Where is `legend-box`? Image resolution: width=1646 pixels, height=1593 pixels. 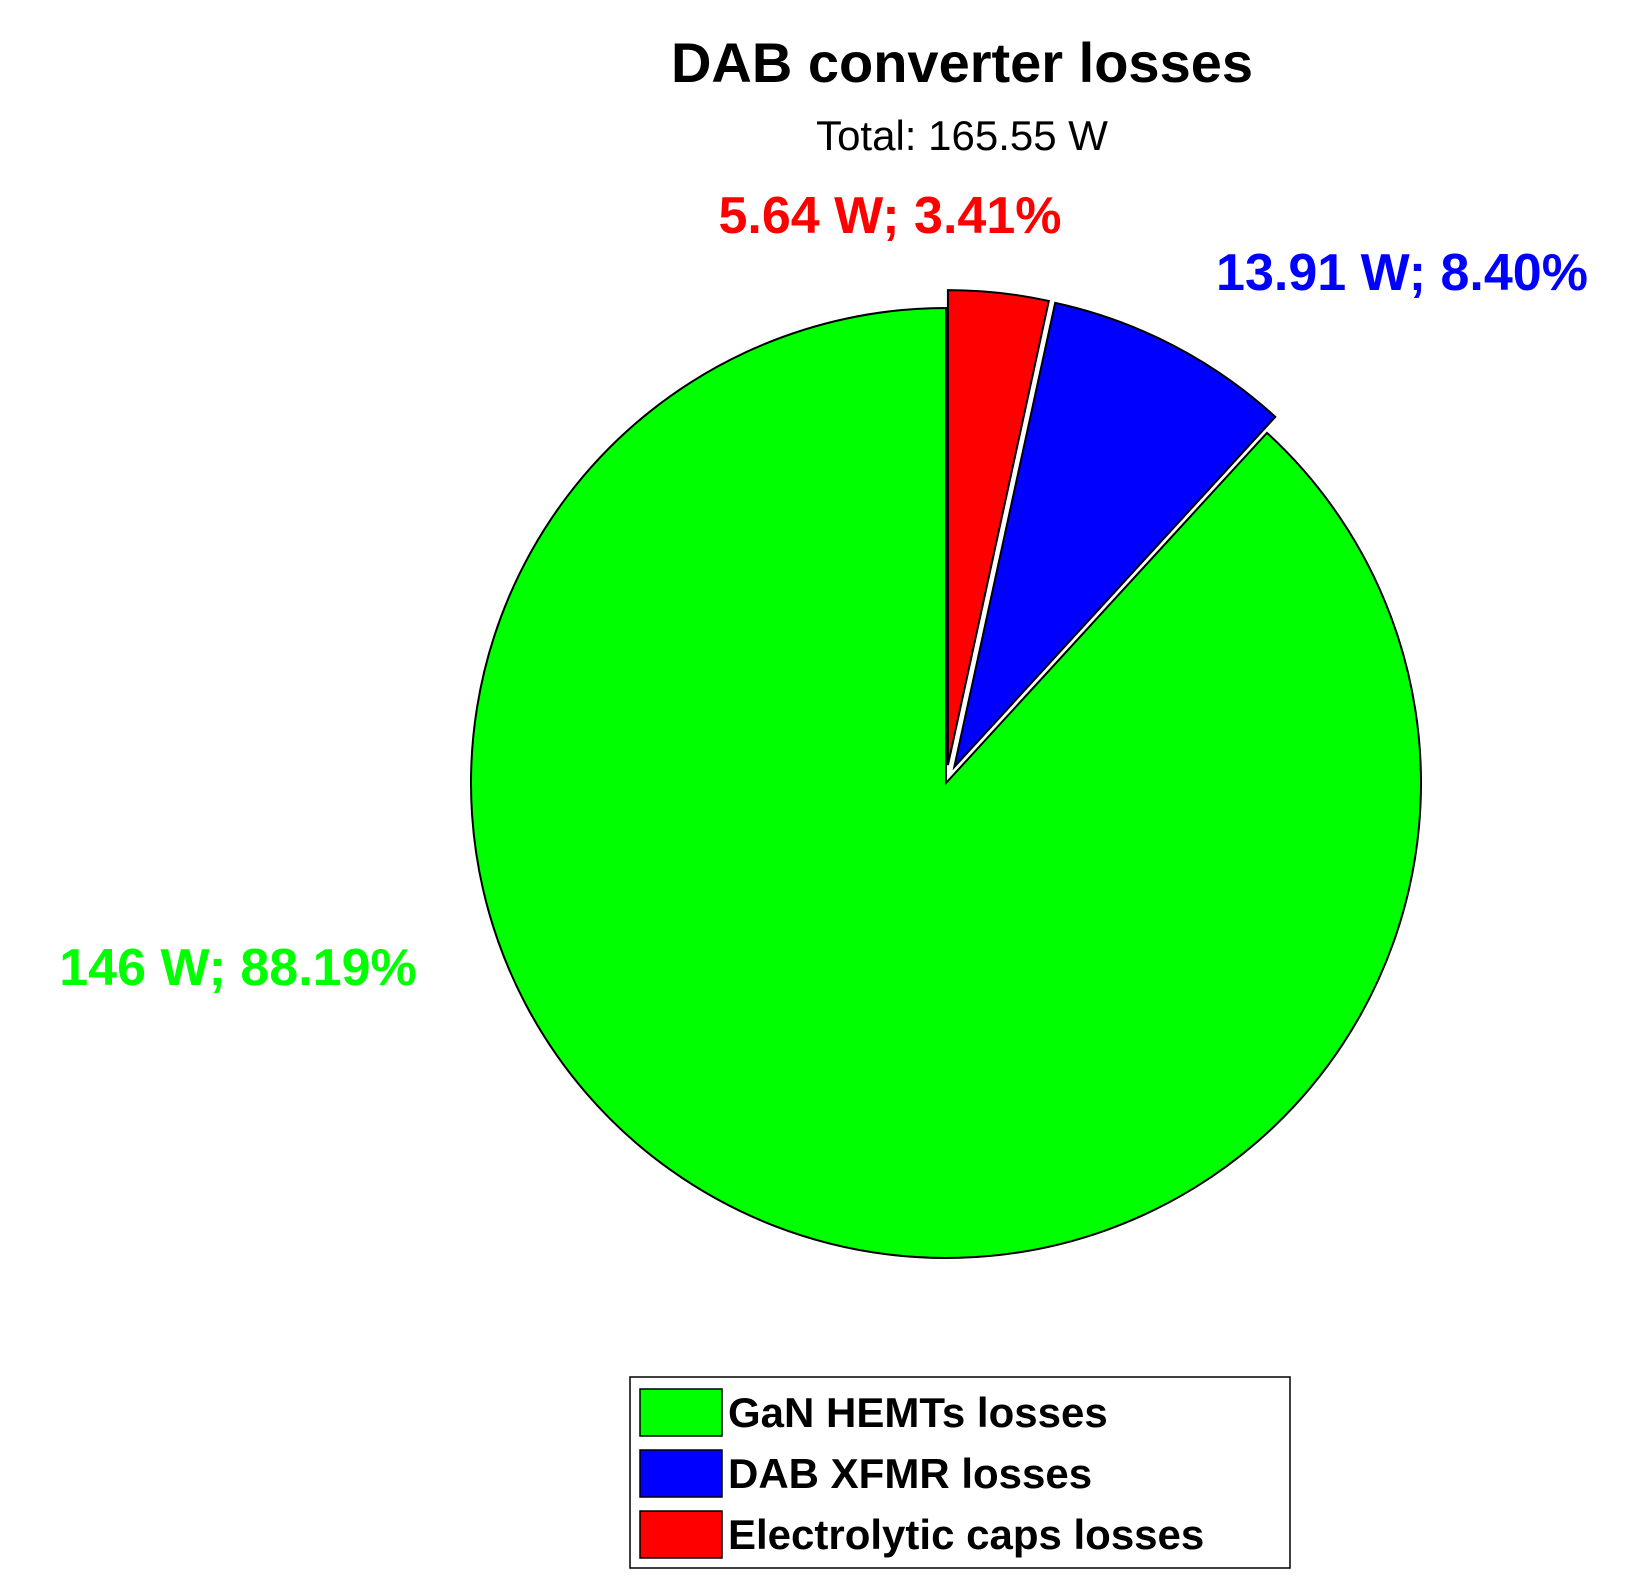 legend-box is located at coordinates (960, 1472).